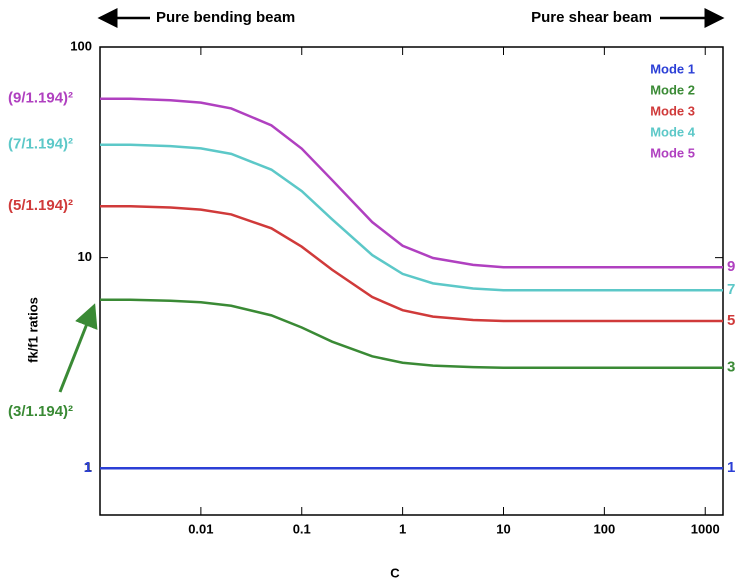 The image size is (746, 581). What do you see at coordinates (200, 528) in the screenshot?
I see `x-tick-label: 0.01` at bounding box center [200, 528].